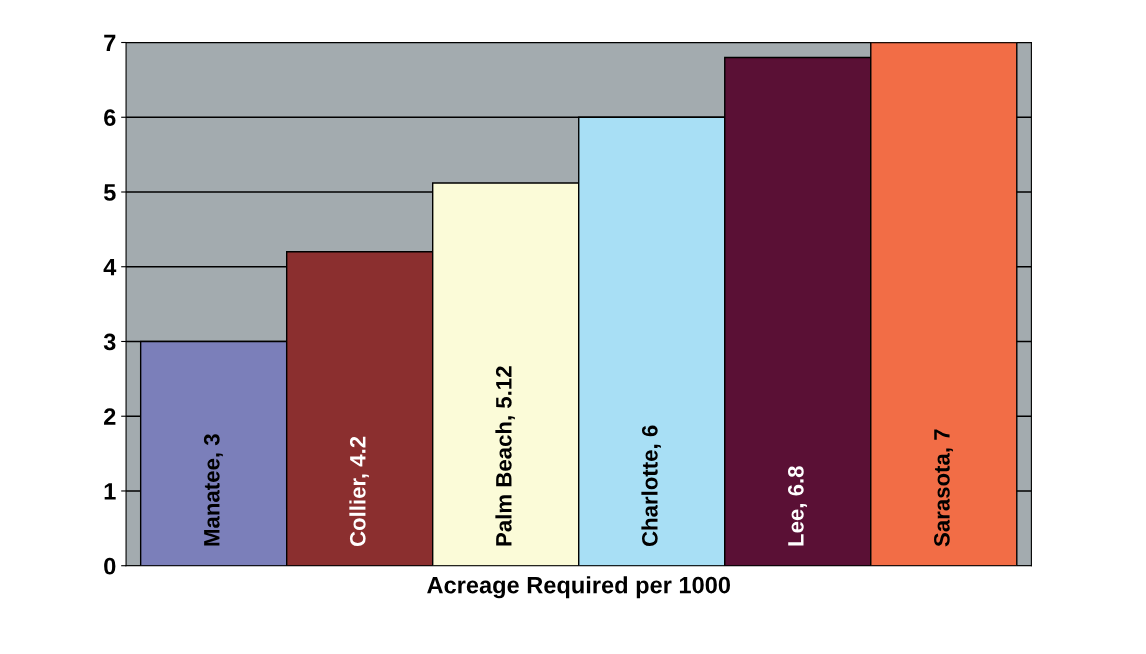  Describe the element at coordinates (943, 488) in the screenshot. I see `data-label: Sarasota, 7` at that location.